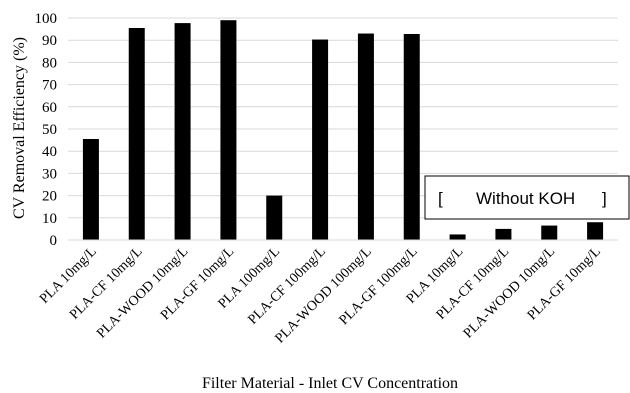 The height and width of the screenshot is (393, 630). I want to click on x-axis-title: Filter Material - Inlet CV Concentration, so click(330, 383).